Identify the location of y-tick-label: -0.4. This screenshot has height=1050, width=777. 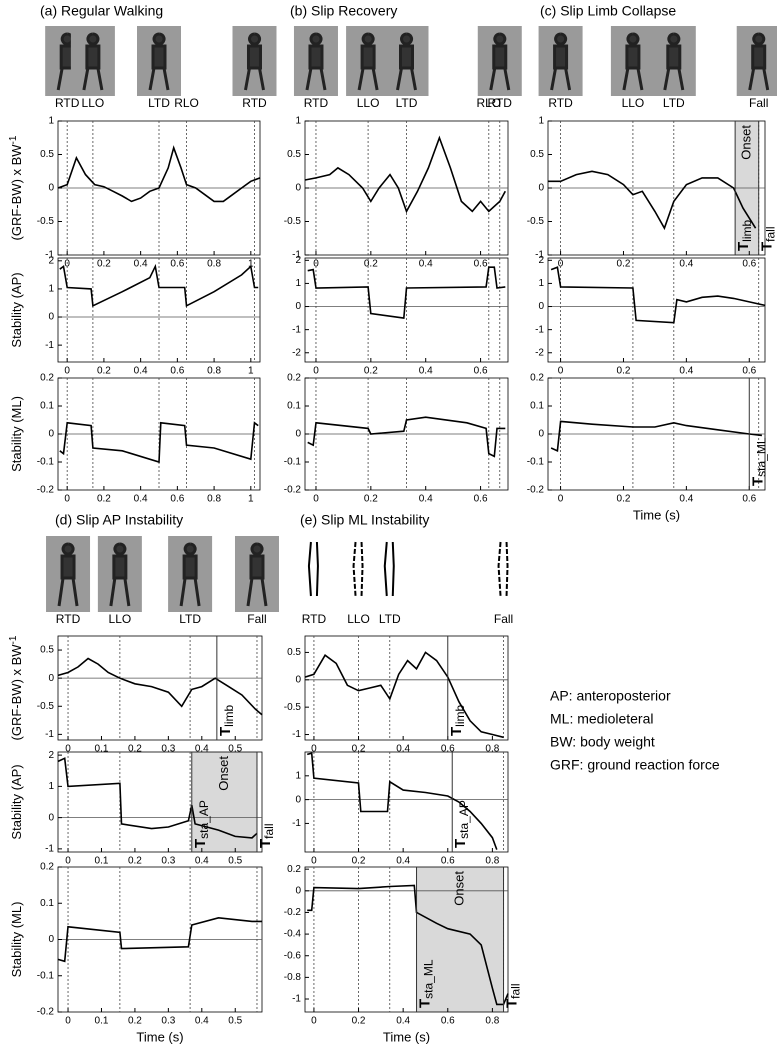
(293, 934).